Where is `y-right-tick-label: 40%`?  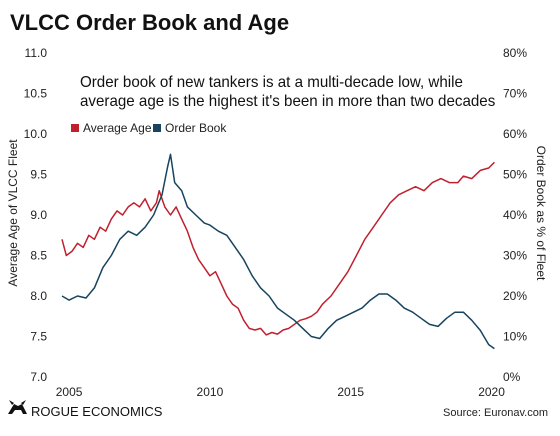
y-right-tick-label: 40% is located at coordinates (515, 215).